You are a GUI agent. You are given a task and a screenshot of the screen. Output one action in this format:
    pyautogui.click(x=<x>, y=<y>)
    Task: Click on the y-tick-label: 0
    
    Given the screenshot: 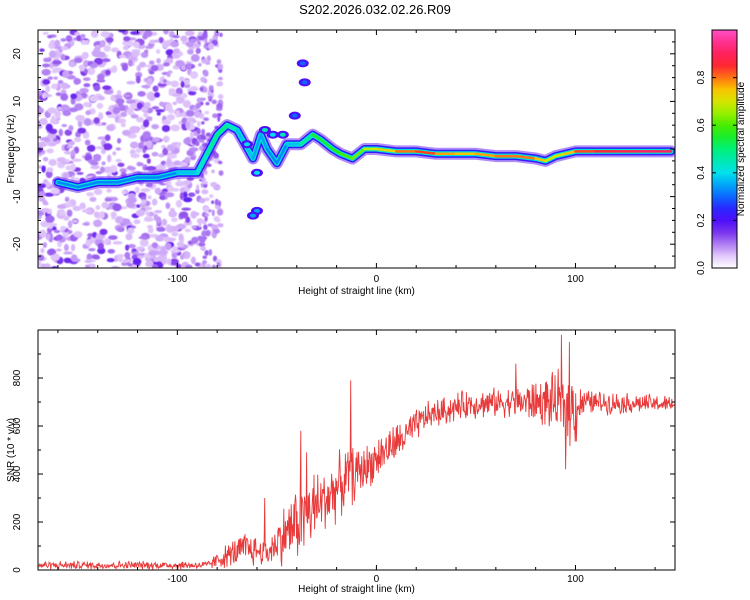 What is the action you would take?
    pyautogui.click(x=17, y=570)
    